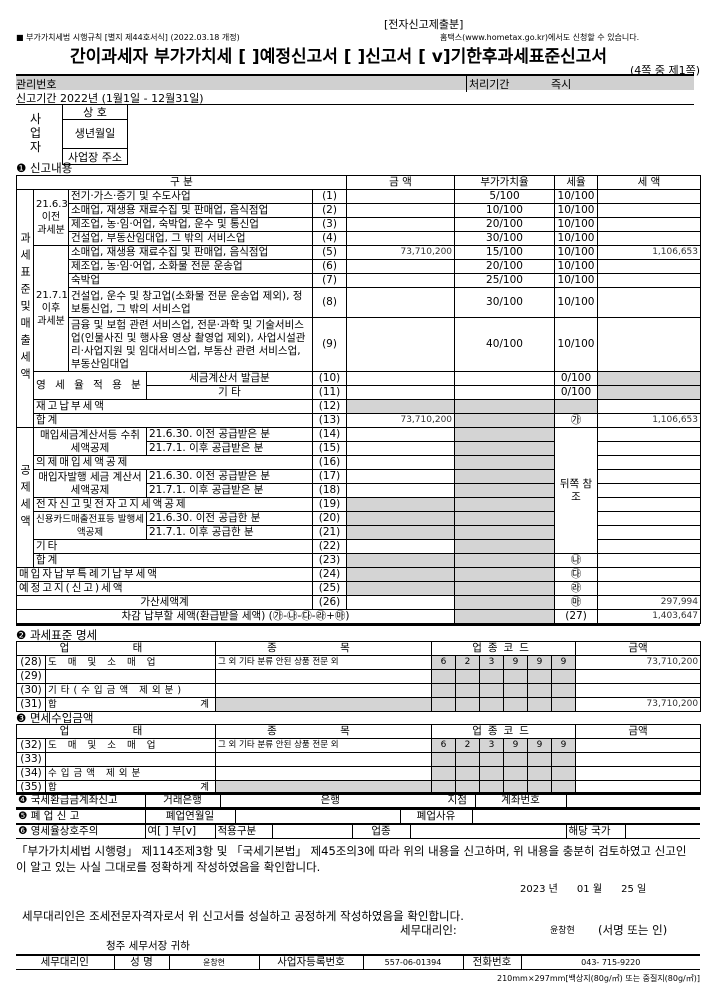 Image resolution: width=723 pixels, height=993 pixels. Describe the element at coordinates (576, 406) in the screenshot. I see `tax-rate-cell` at that location.